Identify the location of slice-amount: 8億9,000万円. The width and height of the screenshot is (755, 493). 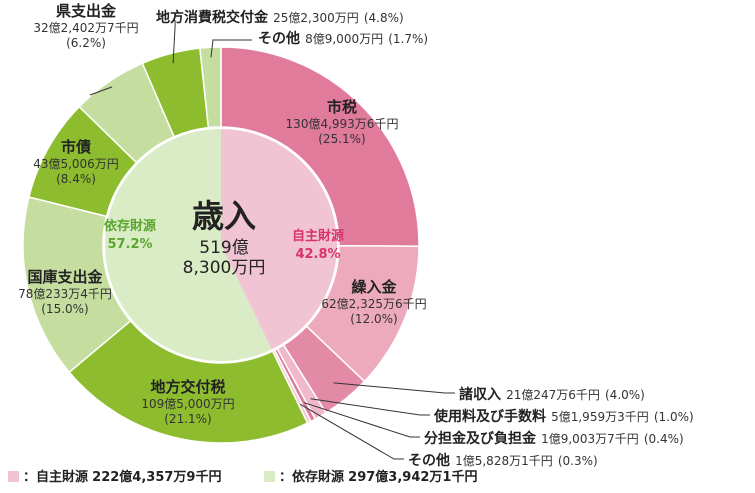
(344, 39).